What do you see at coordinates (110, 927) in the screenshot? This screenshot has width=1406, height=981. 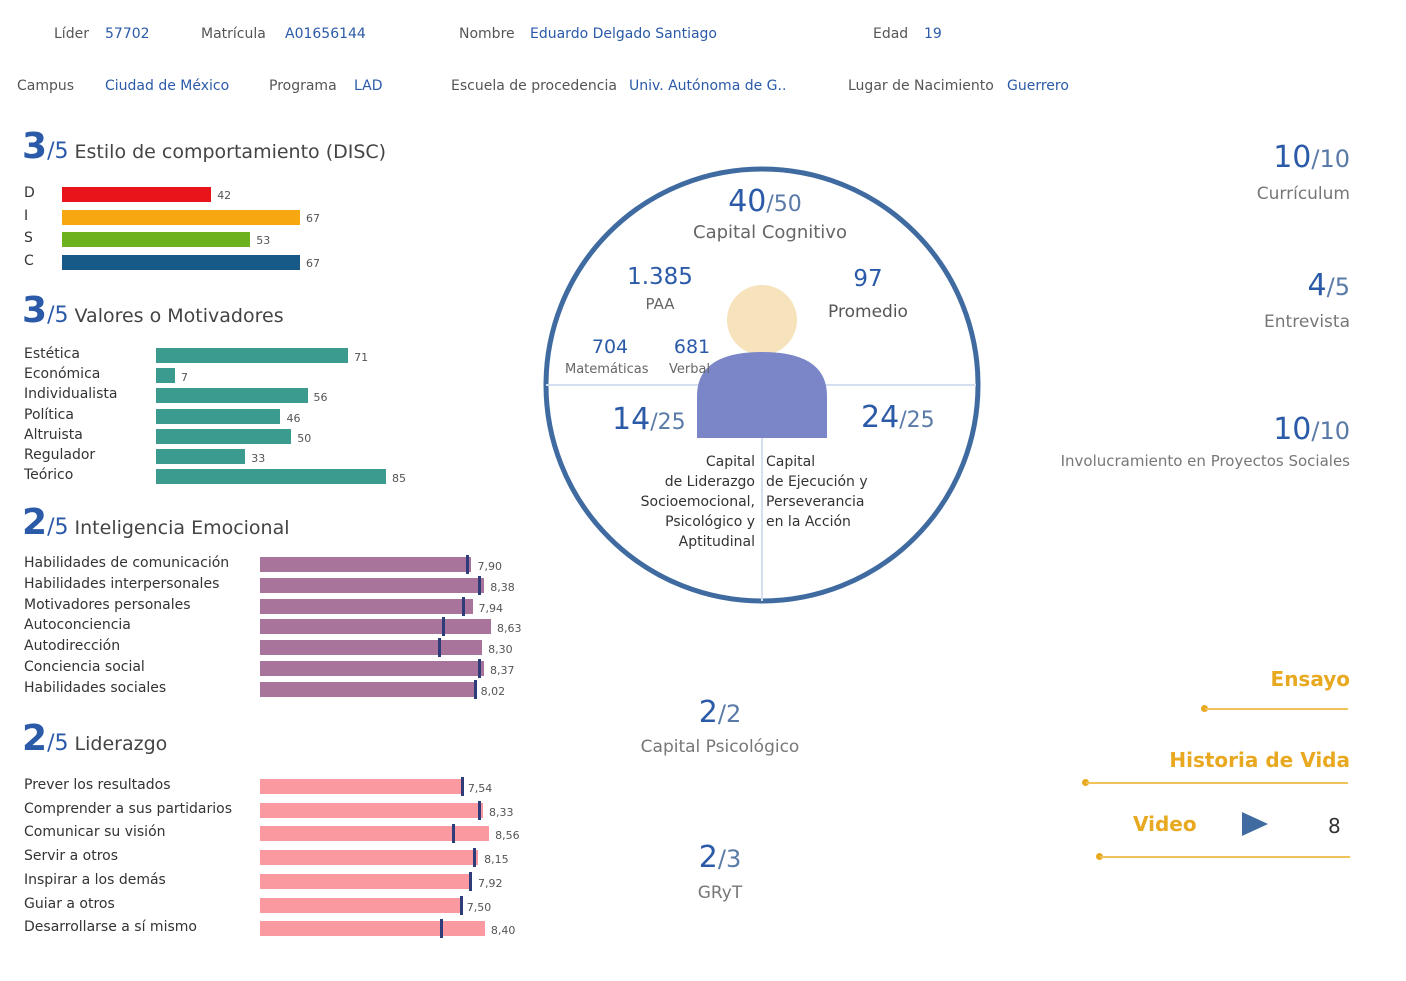 I see `liderazgo-chart-row-label: Desarrollarse a sí mismo` at bounding box center [110, 927].